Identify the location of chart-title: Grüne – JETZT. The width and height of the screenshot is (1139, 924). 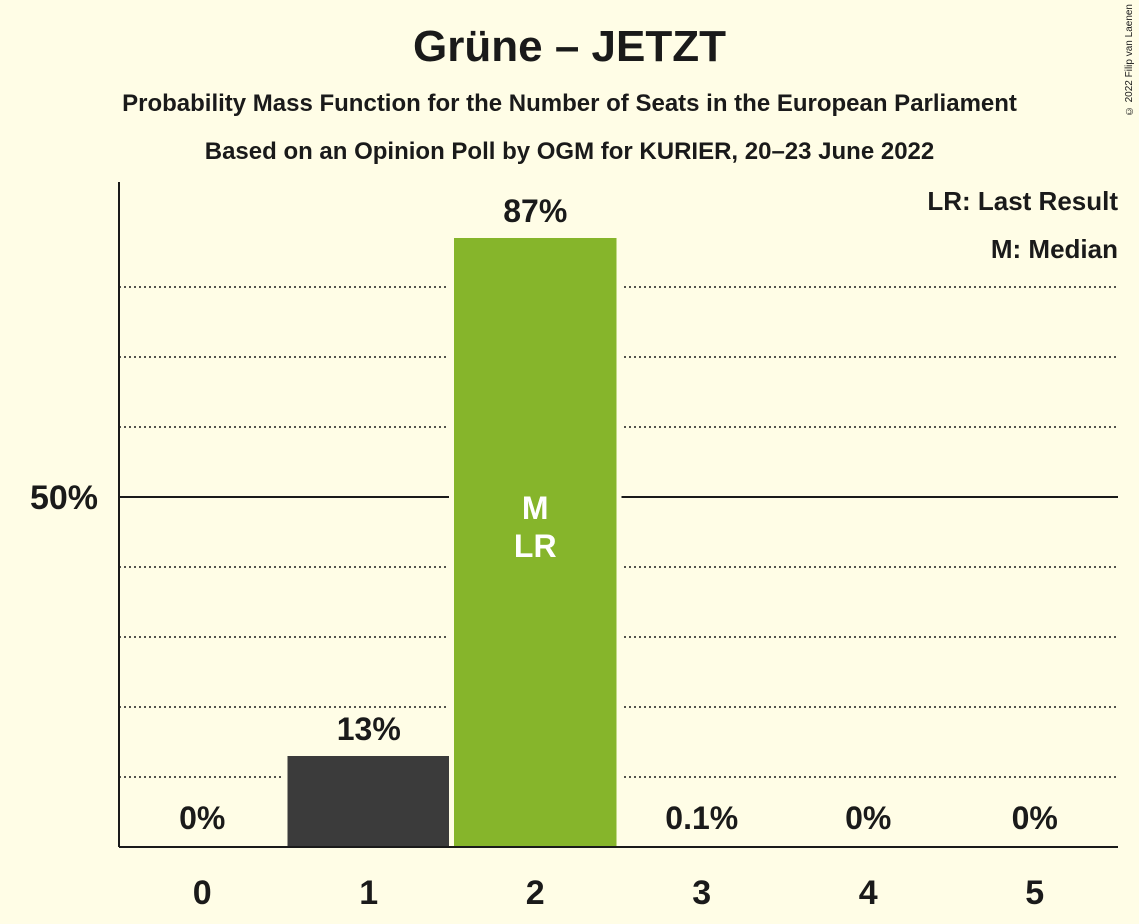
(569, 46).